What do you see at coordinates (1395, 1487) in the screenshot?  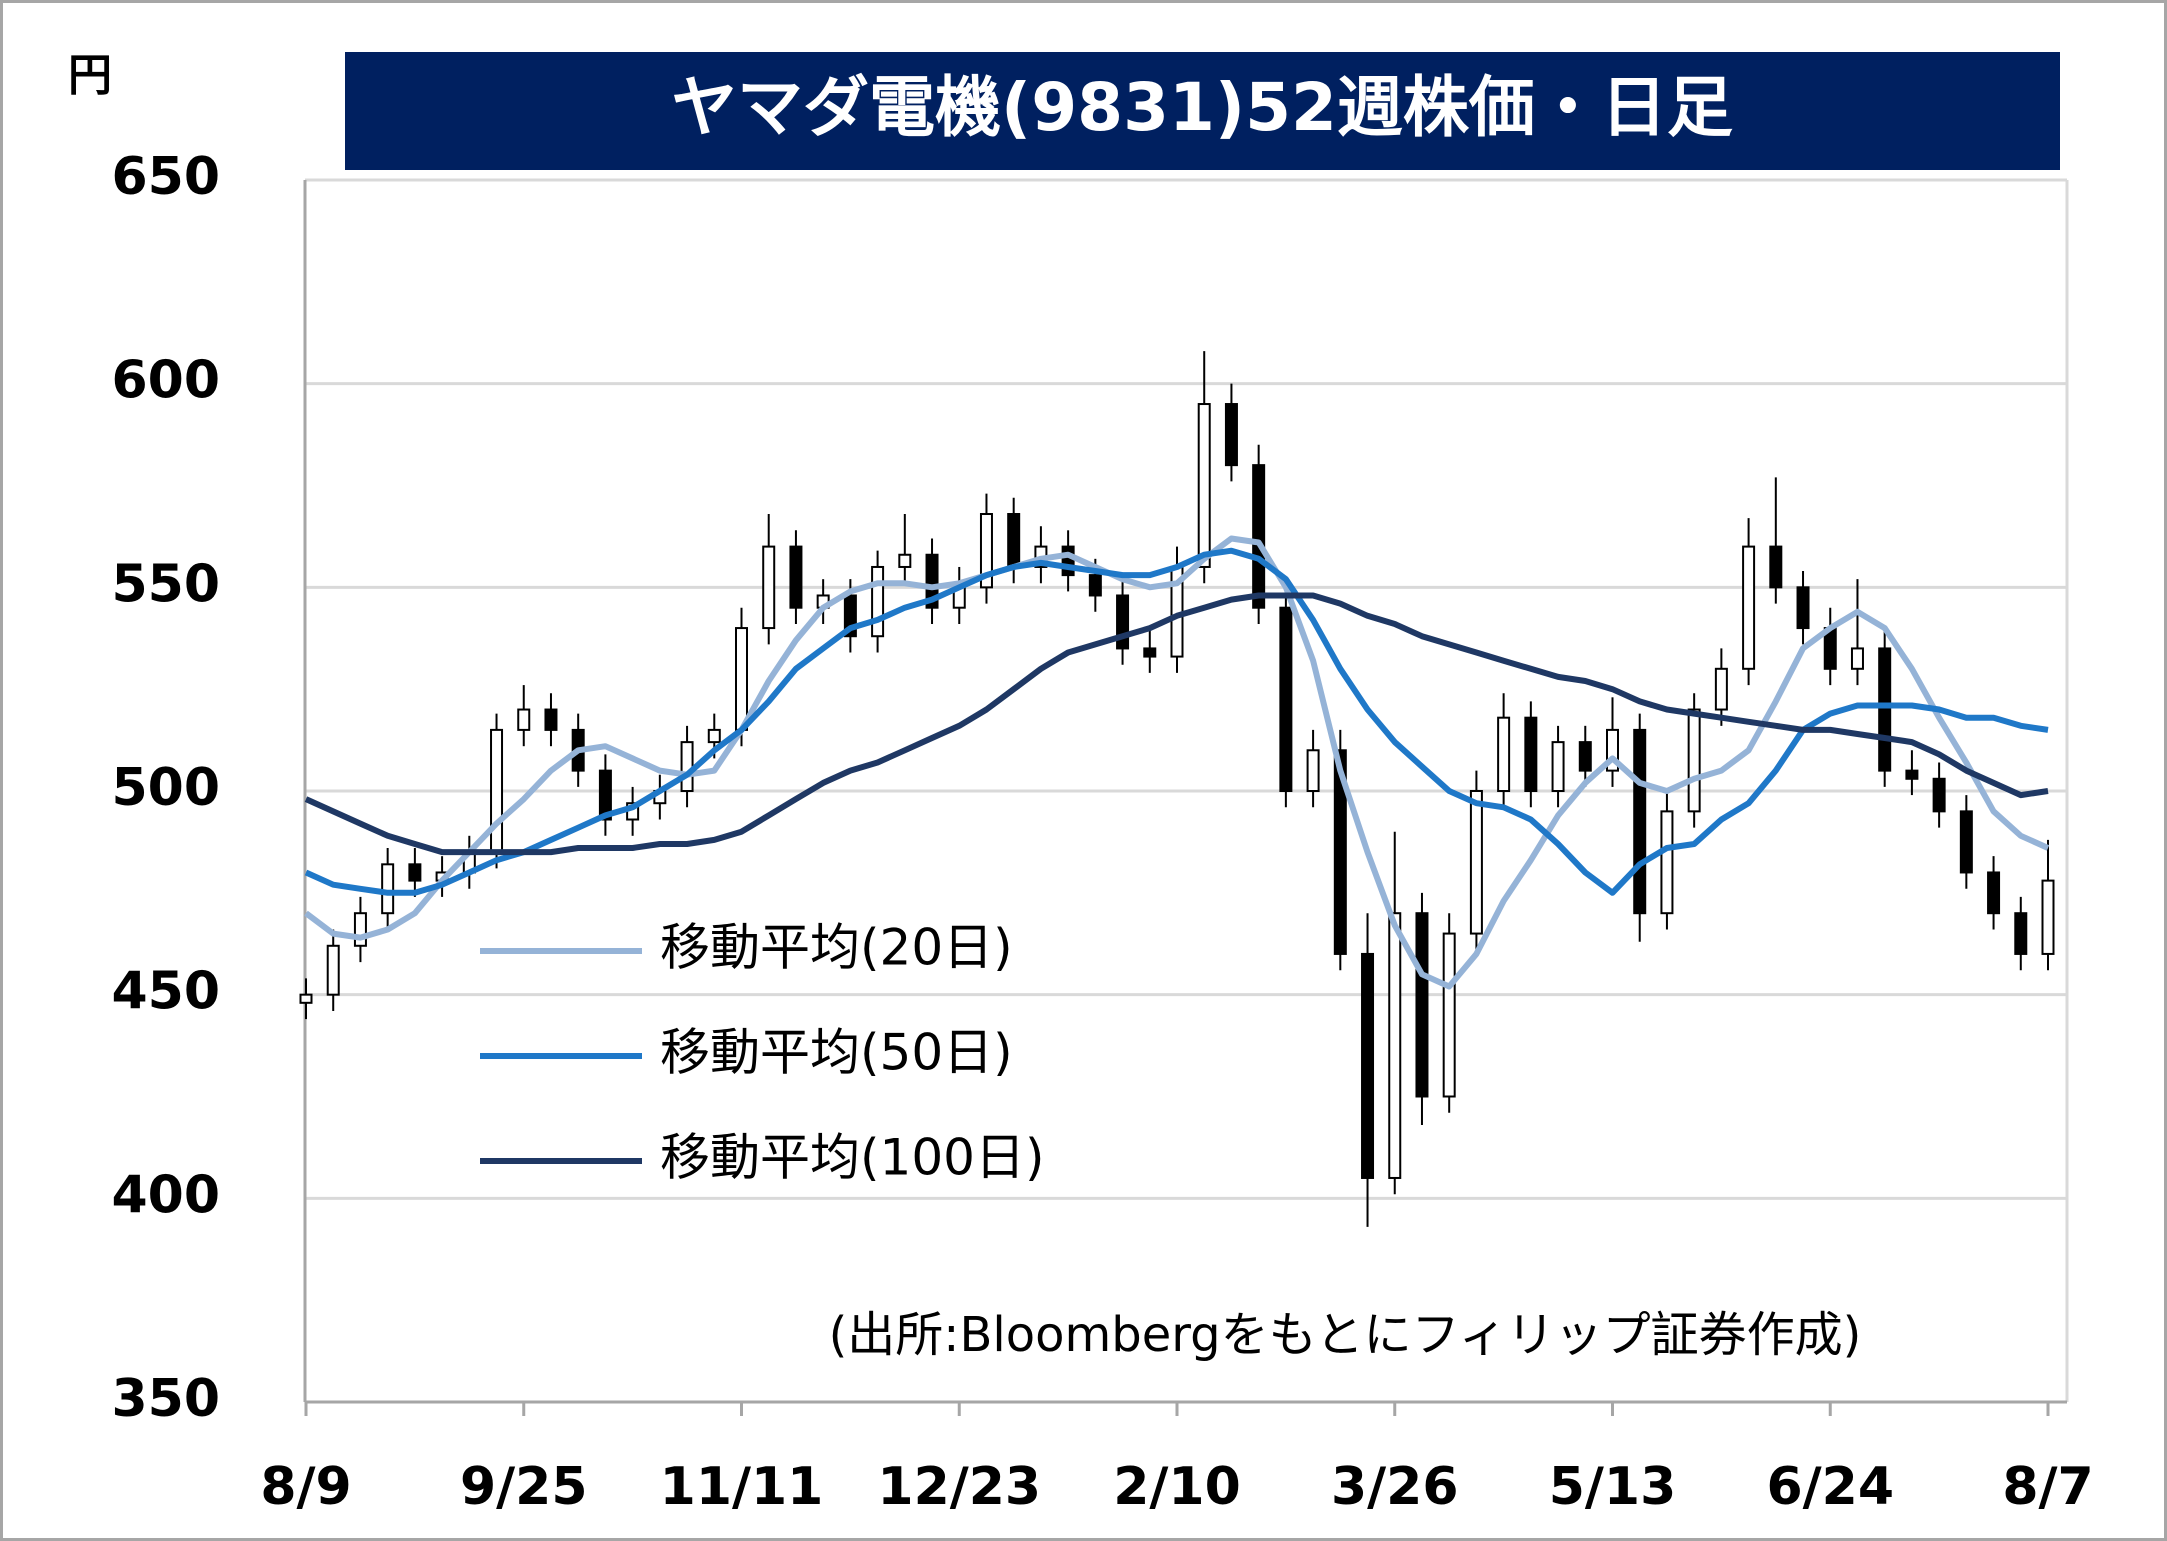 I see `x-tick-label: 3/26` at bounding box center [1395, 1487].